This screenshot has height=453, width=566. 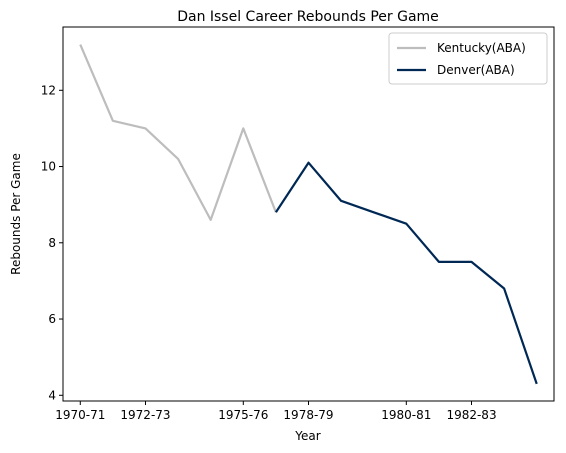 I want to click on y-tick-label: 8, so click(x=52, y=243).